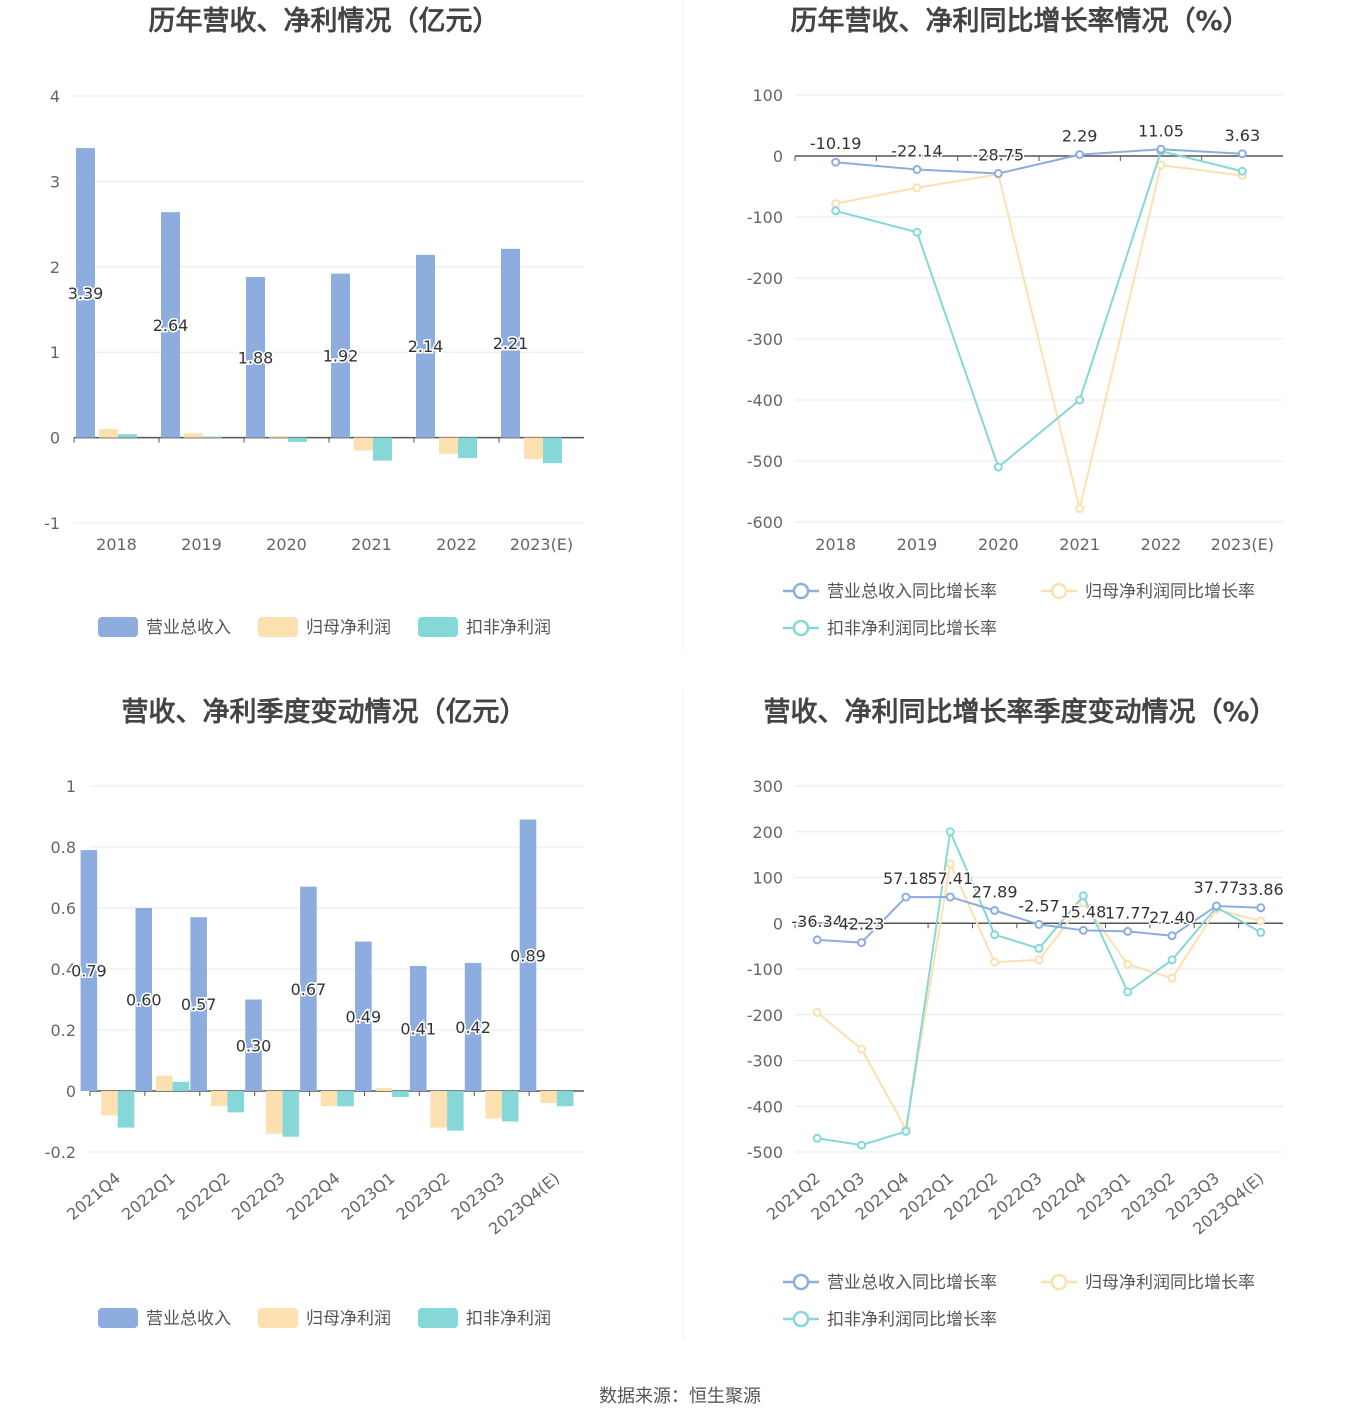 This screenshot has width=1360, height=1425. I want to click on y-tick-label: 0.6, so click(63, 908).